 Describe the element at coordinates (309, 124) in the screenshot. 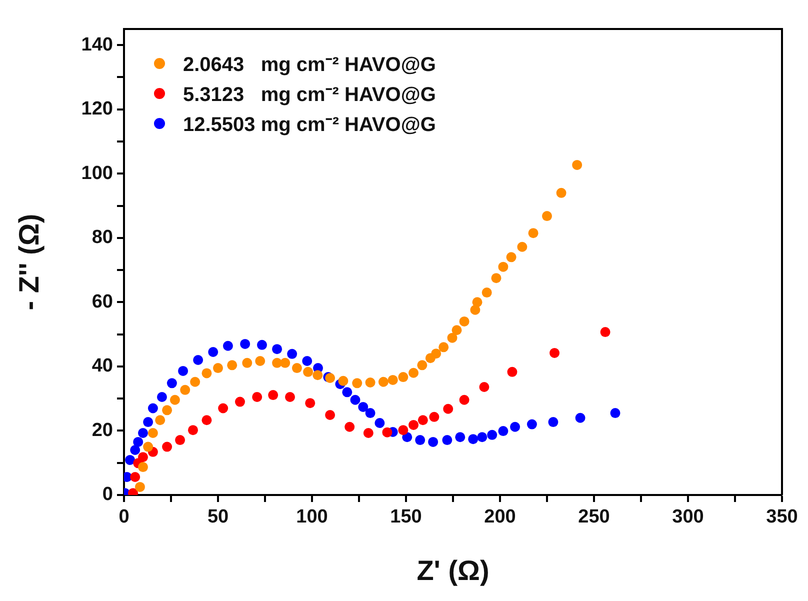

I see `legend-label: 12.5503 mg cm⁻² HAVO@G` at that location.